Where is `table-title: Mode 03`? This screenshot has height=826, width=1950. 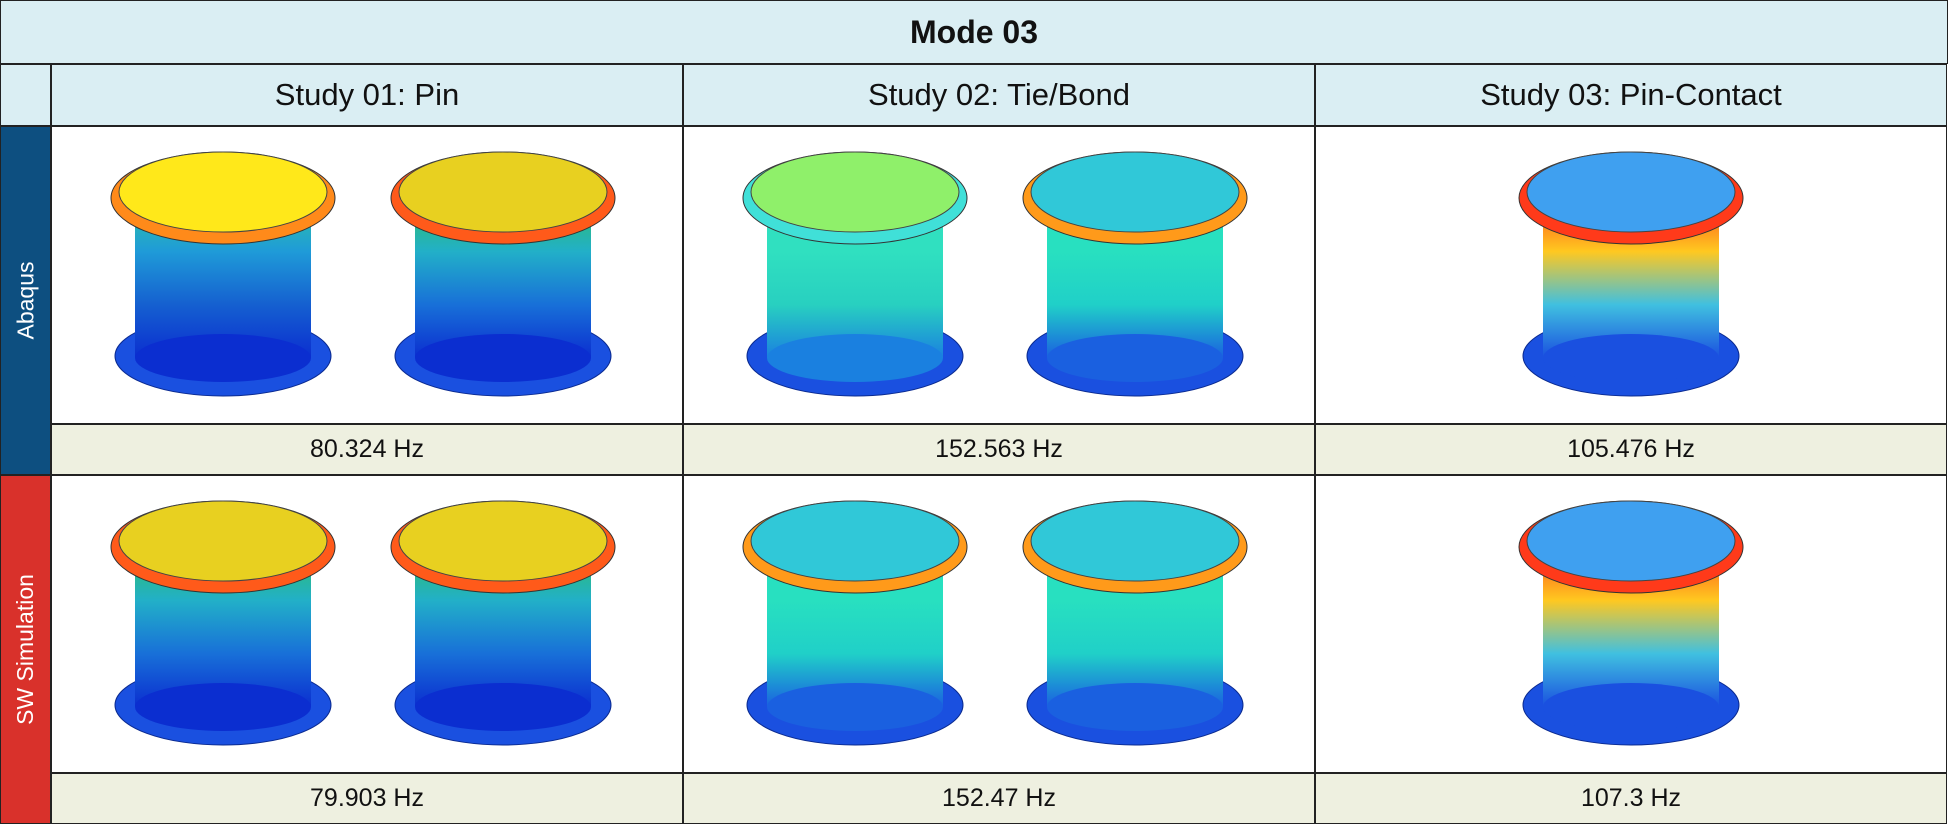
table-title: Mode 03 is located at coordinates (974, 32).